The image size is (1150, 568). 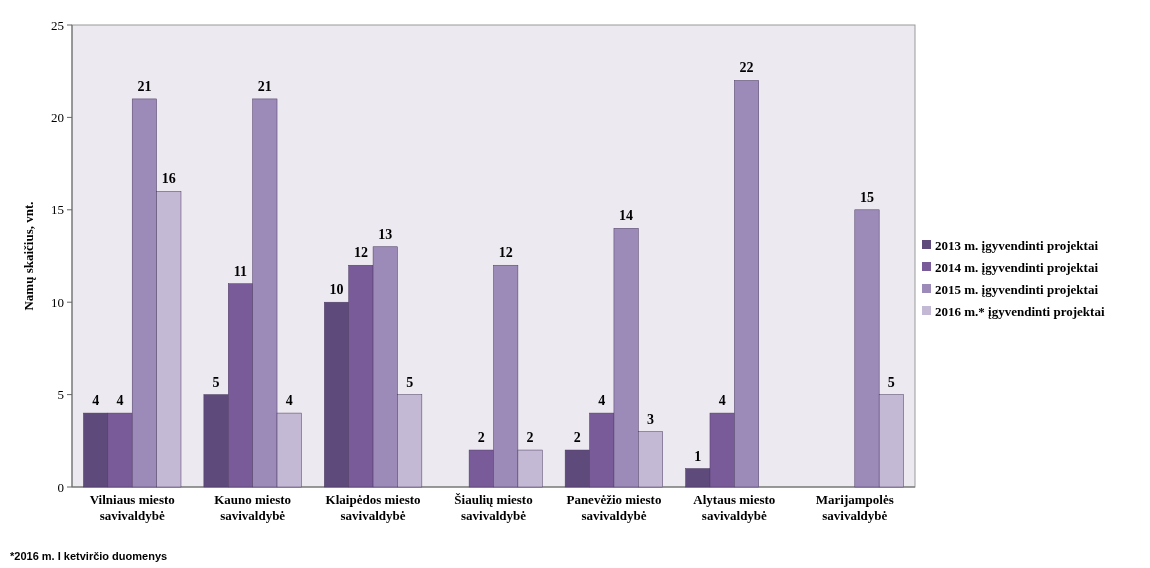 I want to click on x-tick-label: Panevėžio miesto savivaldybė, so click(x=614, y=507).